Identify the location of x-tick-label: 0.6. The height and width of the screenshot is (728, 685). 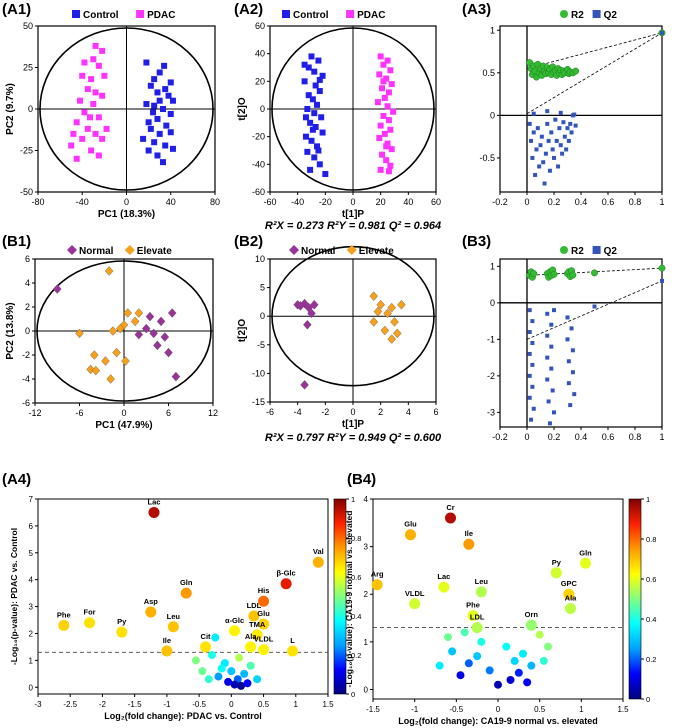
(608, 202).